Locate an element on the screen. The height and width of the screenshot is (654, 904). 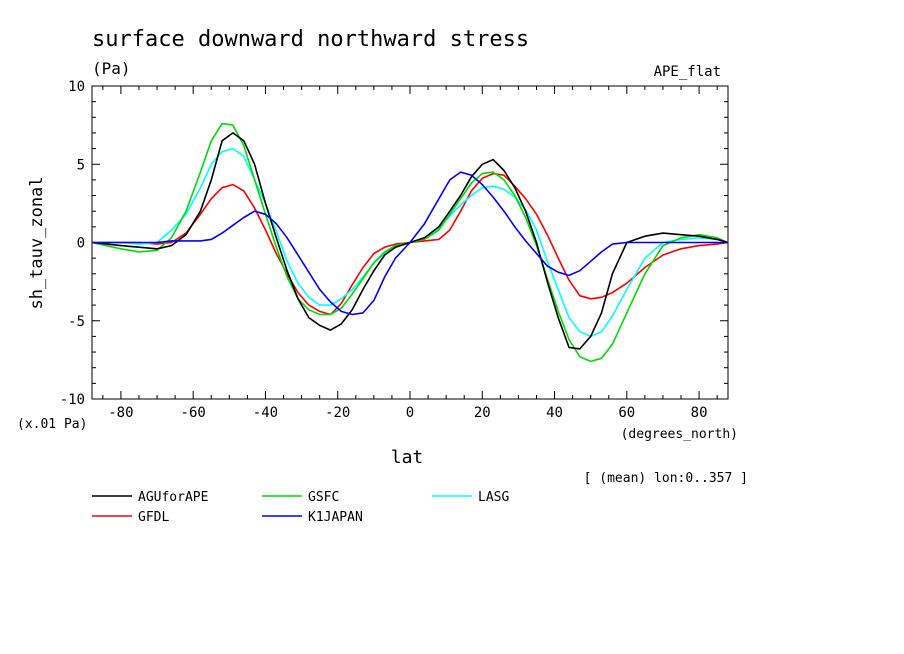
y-tick-label: 5 is located at coordinates (81, 165).